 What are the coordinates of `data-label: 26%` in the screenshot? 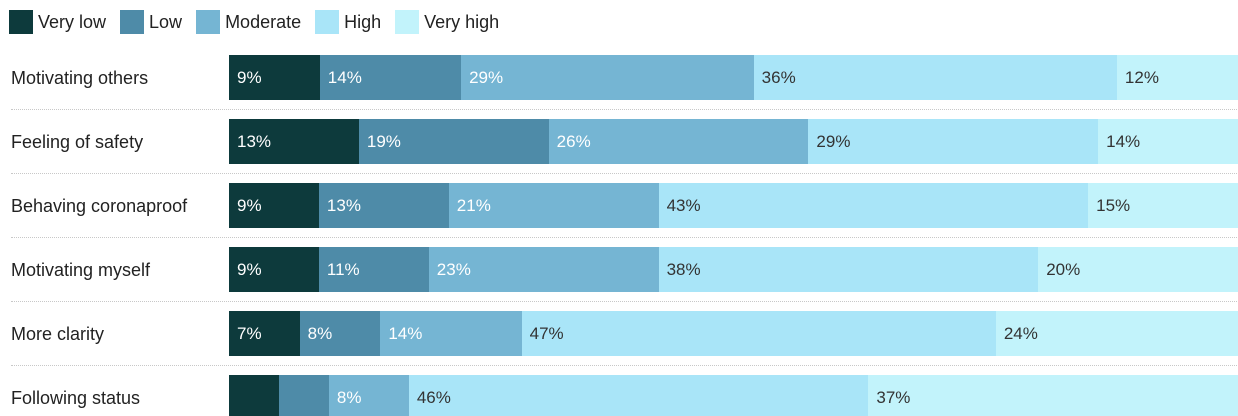 It's located at (573, 141).